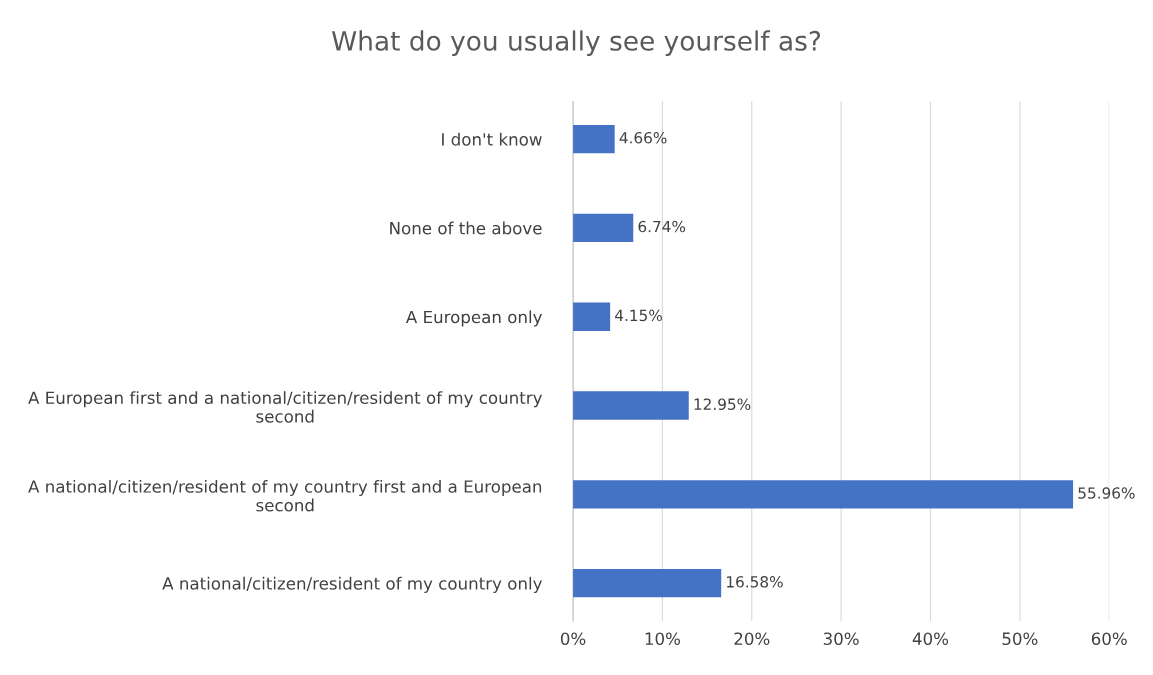 The height and width of the screenshot is (675, 1153). Describe the element at coordinates (573, 639) in the screenshot. I see `x-tick-label: 0%` at that location.